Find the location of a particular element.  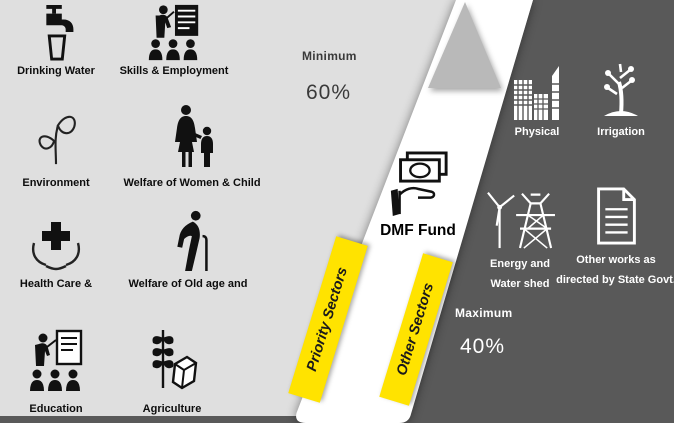

sector-irrigation: Irrigation is located at coordinates (621, 102).